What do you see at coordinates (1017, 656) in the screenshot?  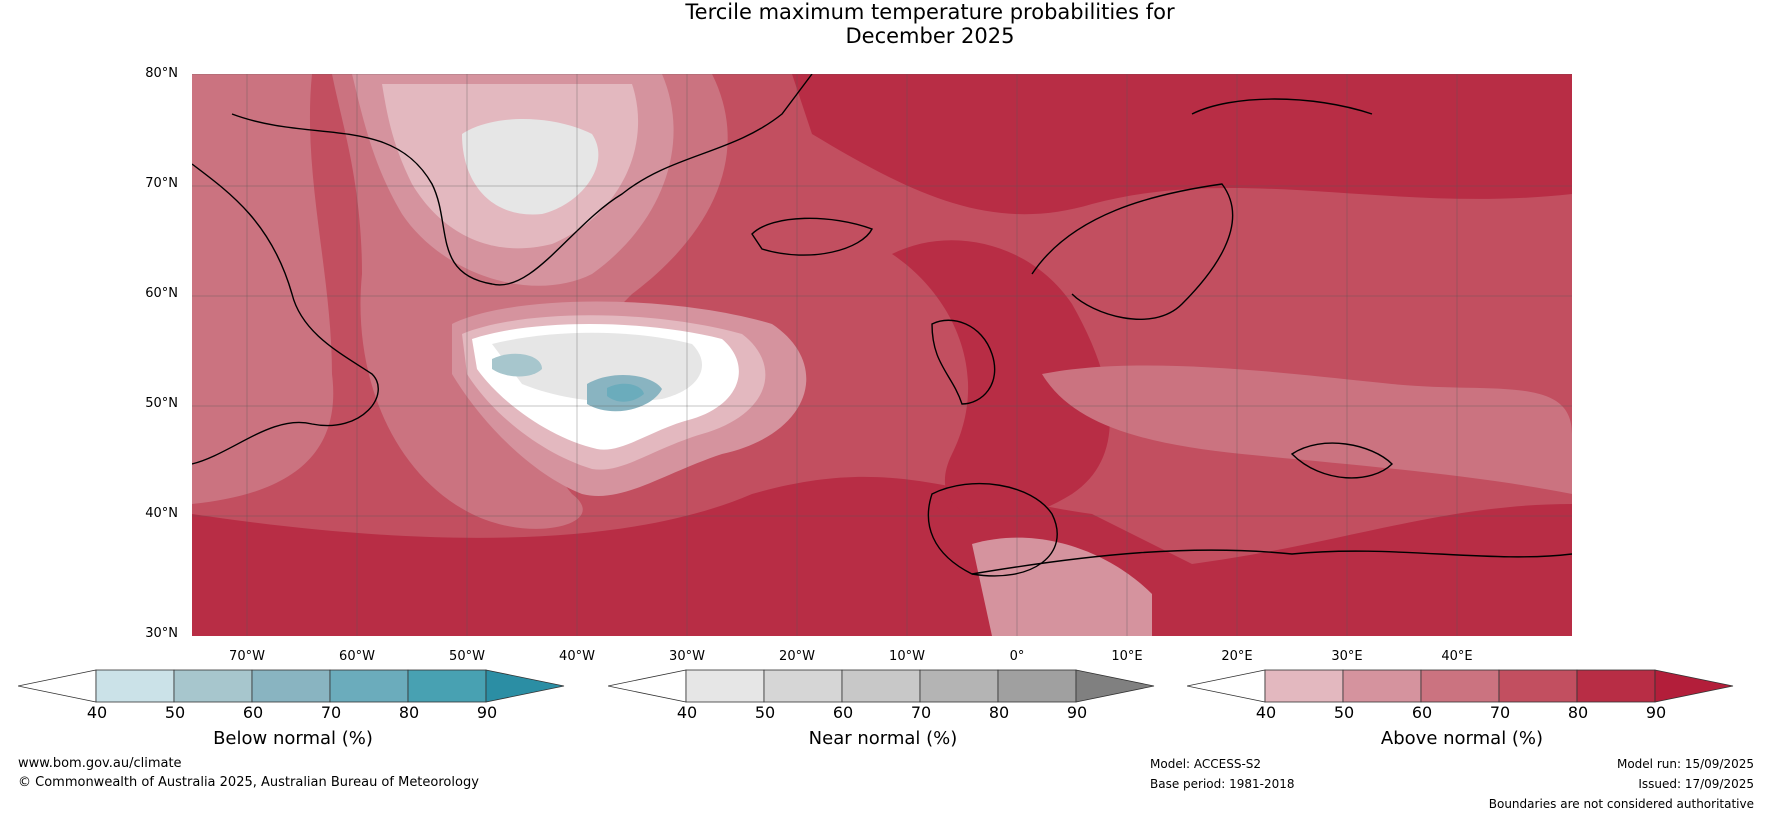 I see `lon-label: 0°` at bounding box center [1017, 656].